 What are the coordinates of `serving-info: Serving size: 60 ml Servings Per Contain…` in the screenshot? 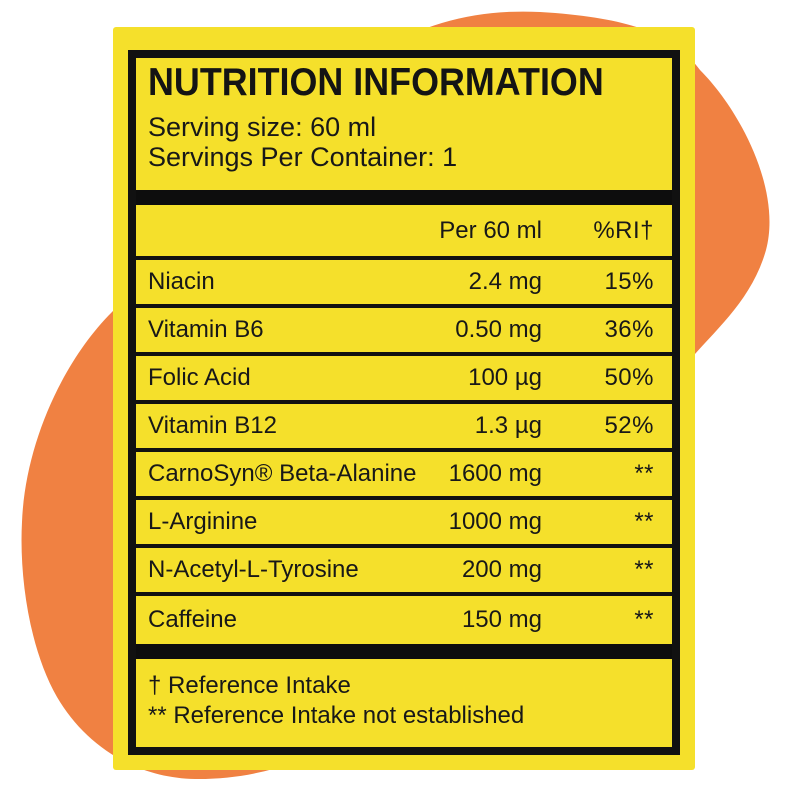 It's located at (410, 142).